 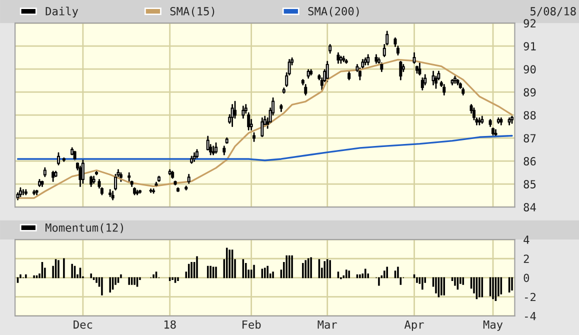 I want to click on y-tick-label: 90, so click(x=530, y=69).